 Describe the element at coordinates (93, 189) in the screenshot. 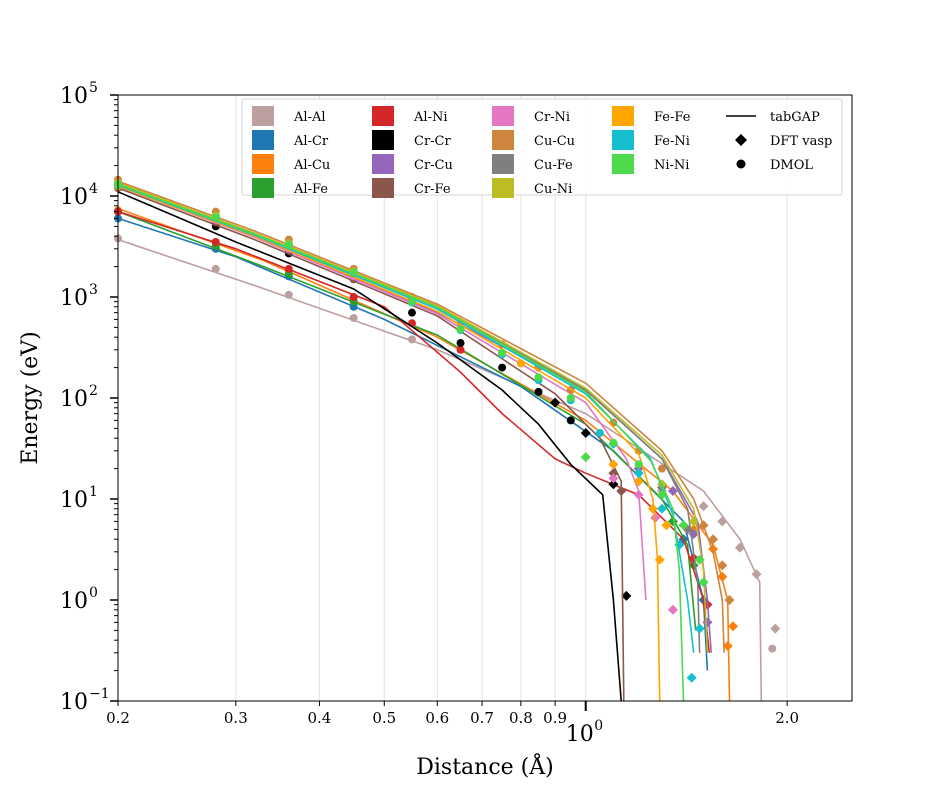

I see `y-tick-label-exponent: 4` at that location.